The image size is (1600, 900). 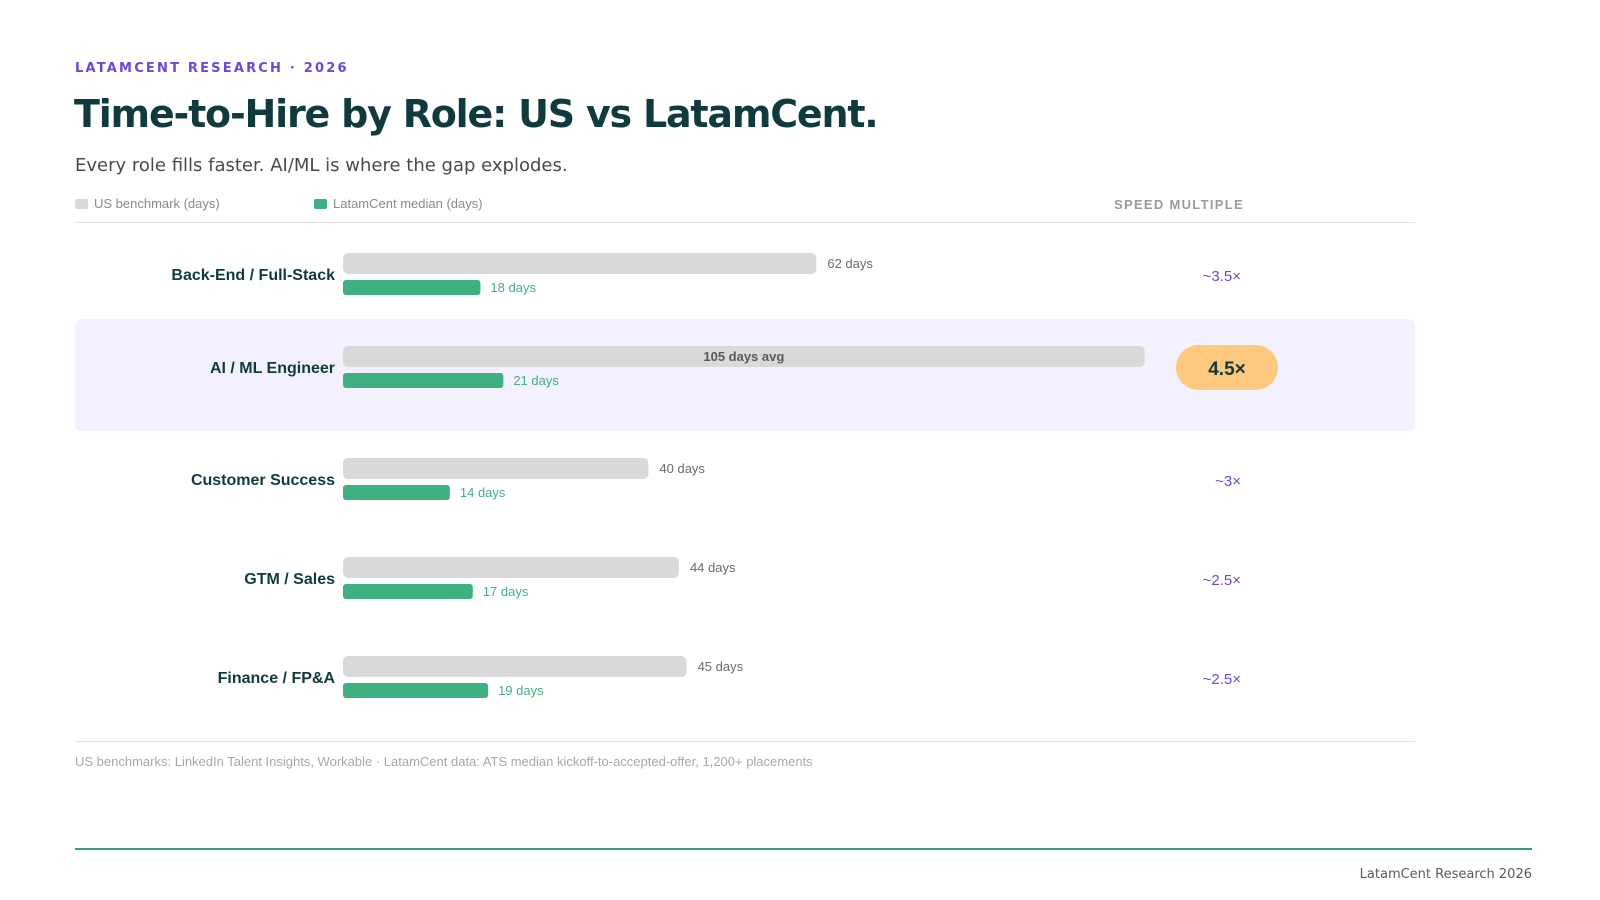 What do you see at coordinates (713, 567) in the screenshot?
I see `us-value-label: 44 days` at bounding box center [713, 567].